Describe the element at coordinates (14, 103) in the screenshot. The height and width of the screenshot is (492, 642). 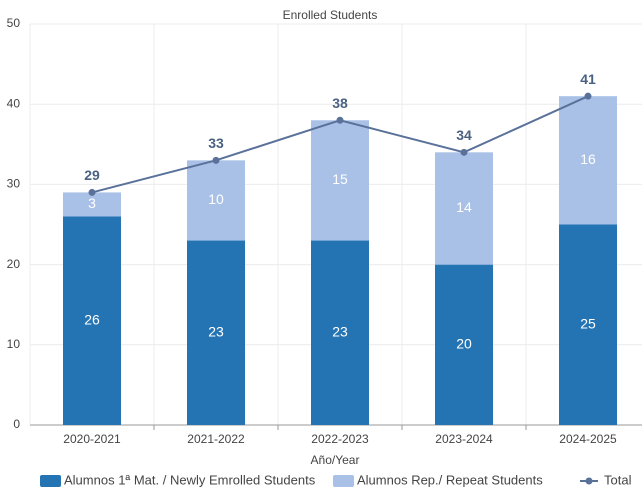
I see `y-tick-label: 40` at that location.